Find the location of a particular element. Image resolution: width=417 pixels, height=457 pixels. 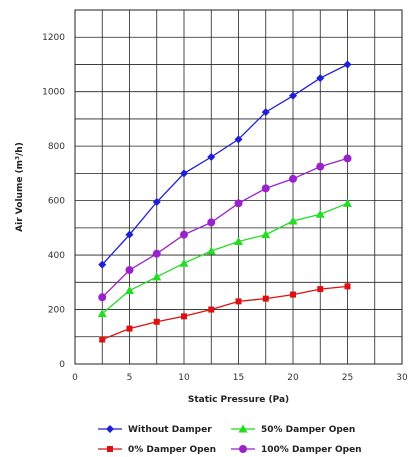

legend-item: 0% Damper Open is located at coordinates (157, 450).